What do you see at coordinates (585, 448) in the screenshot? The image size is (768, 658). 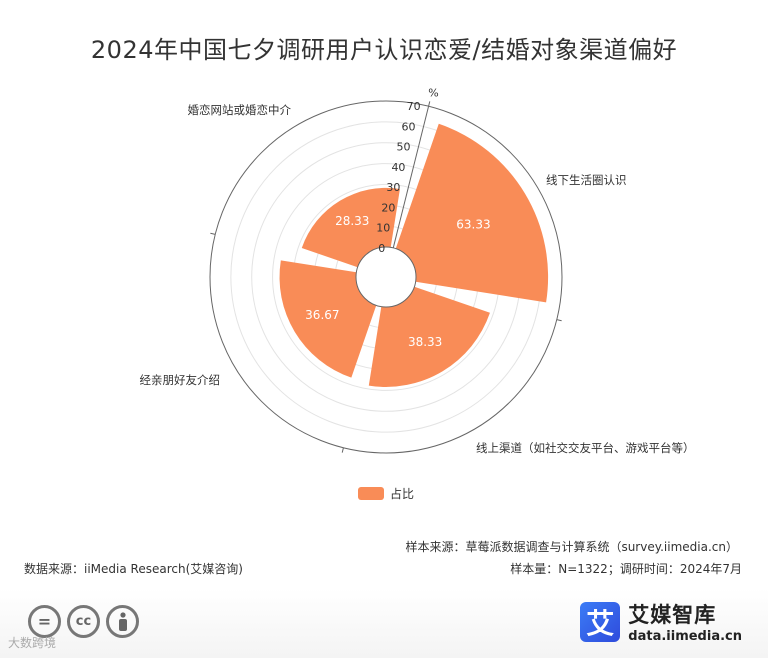 I see `category-label: 线上渠道（如社交交友平台、游戏平台等）` at bounding box center [585, 448].